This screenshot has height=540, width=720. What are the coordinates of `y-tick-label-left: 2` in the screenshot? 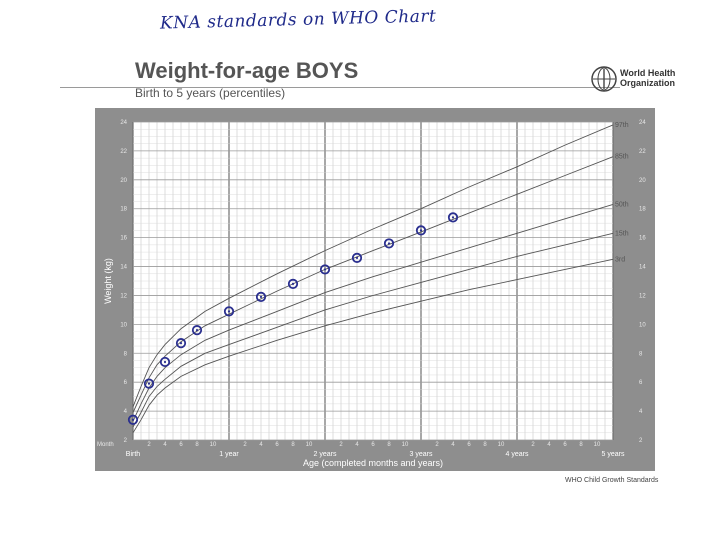 It's located at (126, 441).